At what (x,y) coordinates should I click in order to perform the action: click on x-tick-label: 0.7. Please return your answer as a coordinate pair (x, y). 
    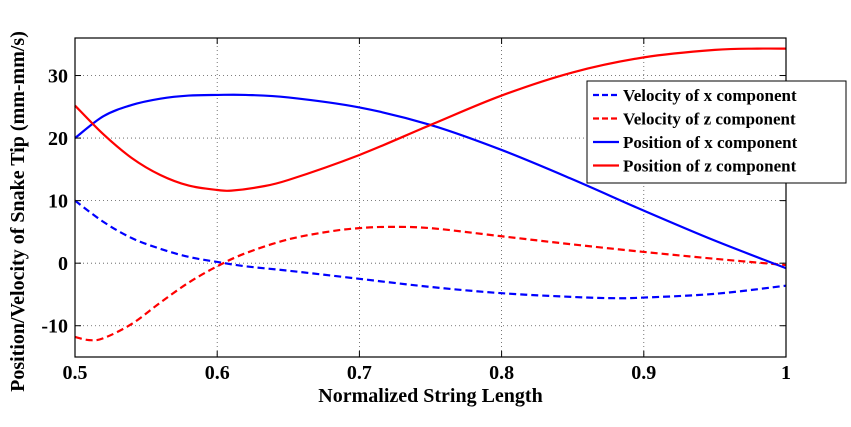
    Looking at the image, I should click on (359, 373).